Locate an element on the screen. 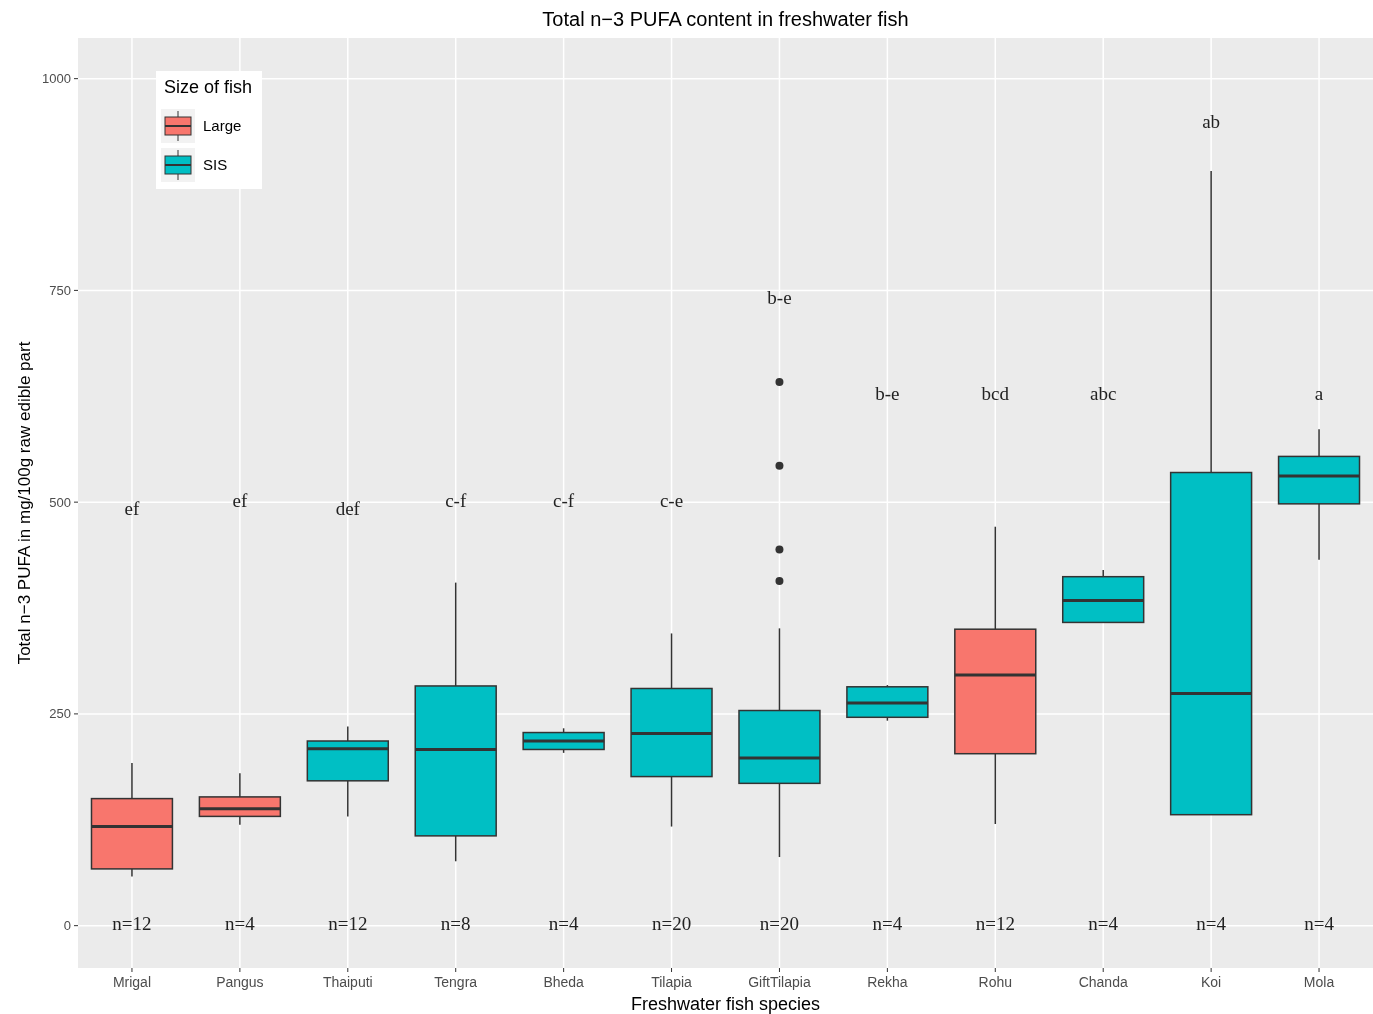 This screenshot has width=1373, height=1014. annotation: a is located at coordinates (1319, 393).